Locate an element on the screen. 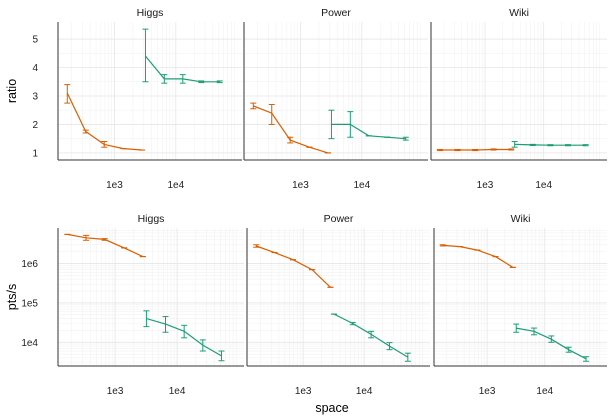 Image resolution: width=608 pixels, height=417 pixels. y-tick-label: 1 is located at coordinates (35, 153).